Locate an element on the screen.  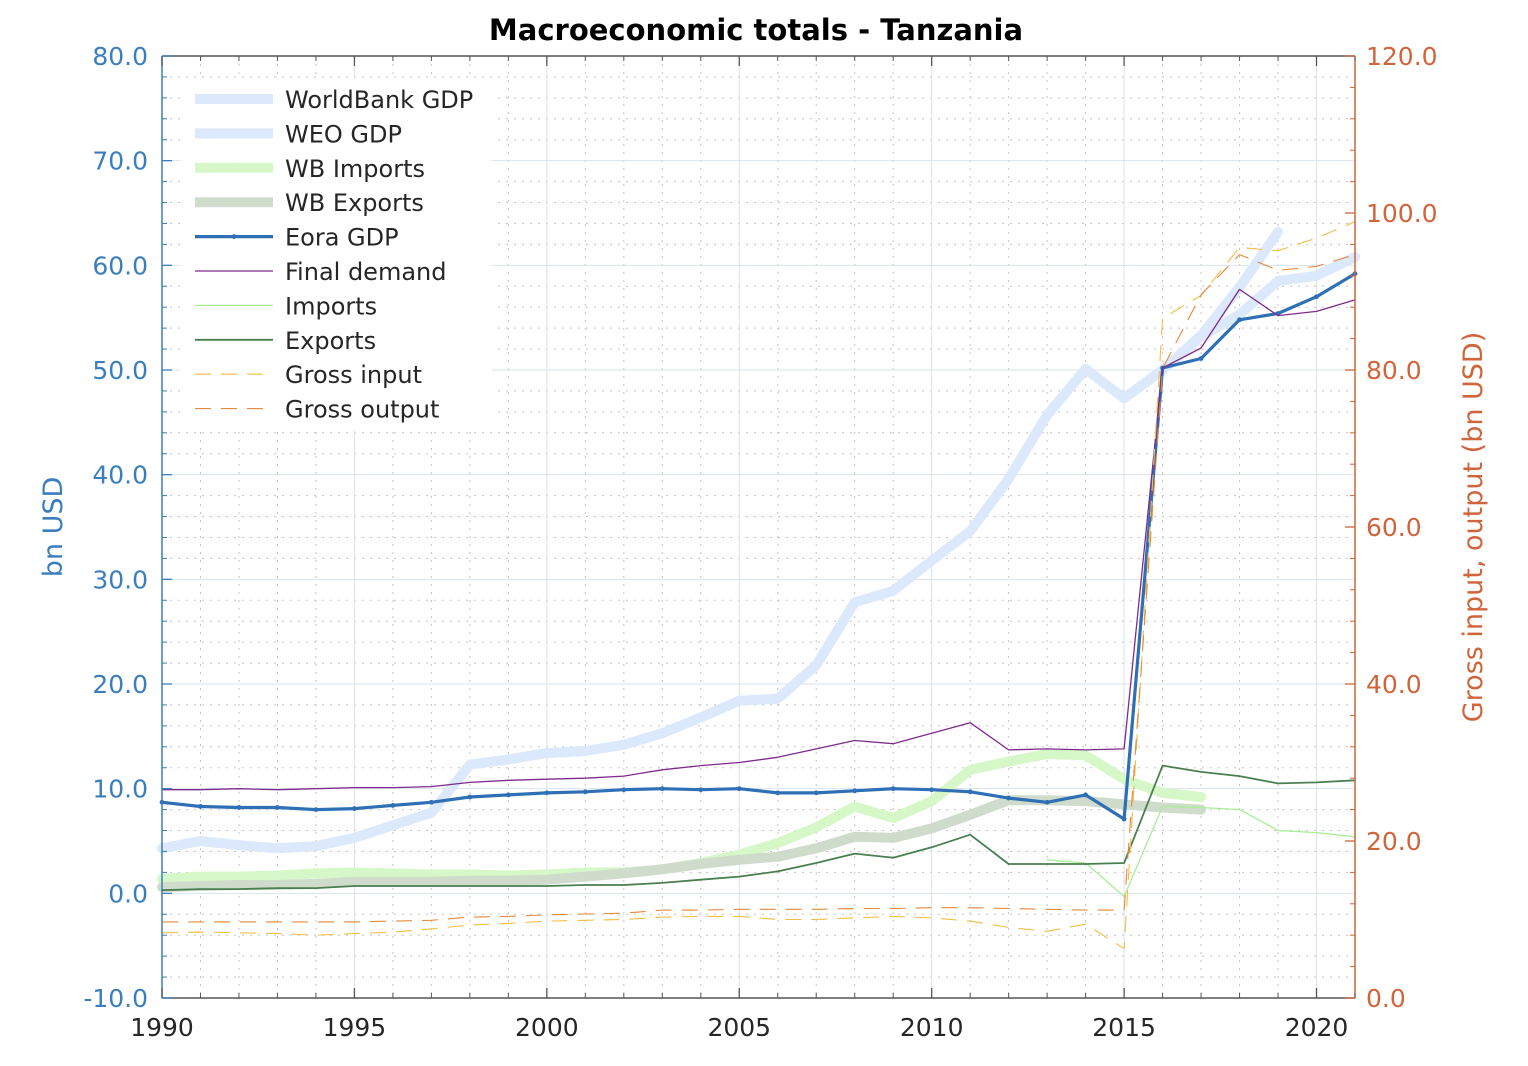
legend-label-1: WEO GDP is located at coordinates (343, 134).